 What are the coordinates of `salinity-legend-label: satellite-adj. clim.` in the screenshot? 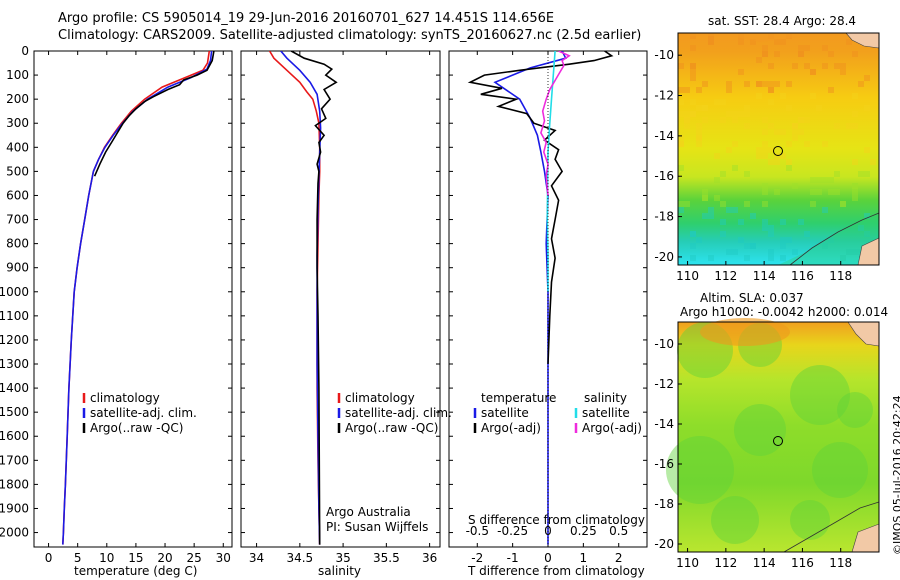 It's located at (398, 413).